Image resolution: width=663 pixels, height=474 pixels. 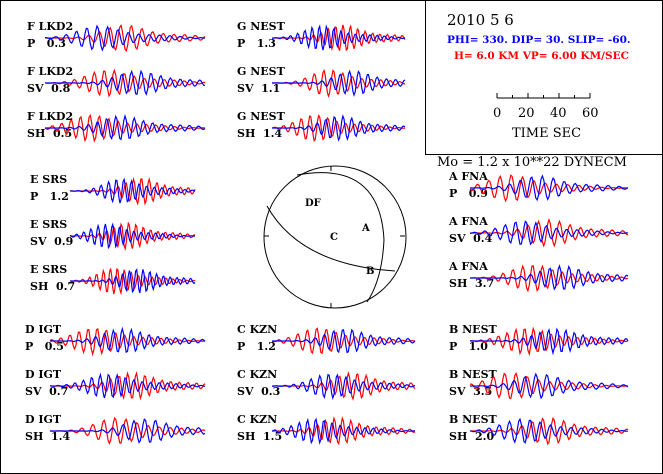 I want to click on waveform-row: A FNA SH 3.7, so click(x=538, y=276).